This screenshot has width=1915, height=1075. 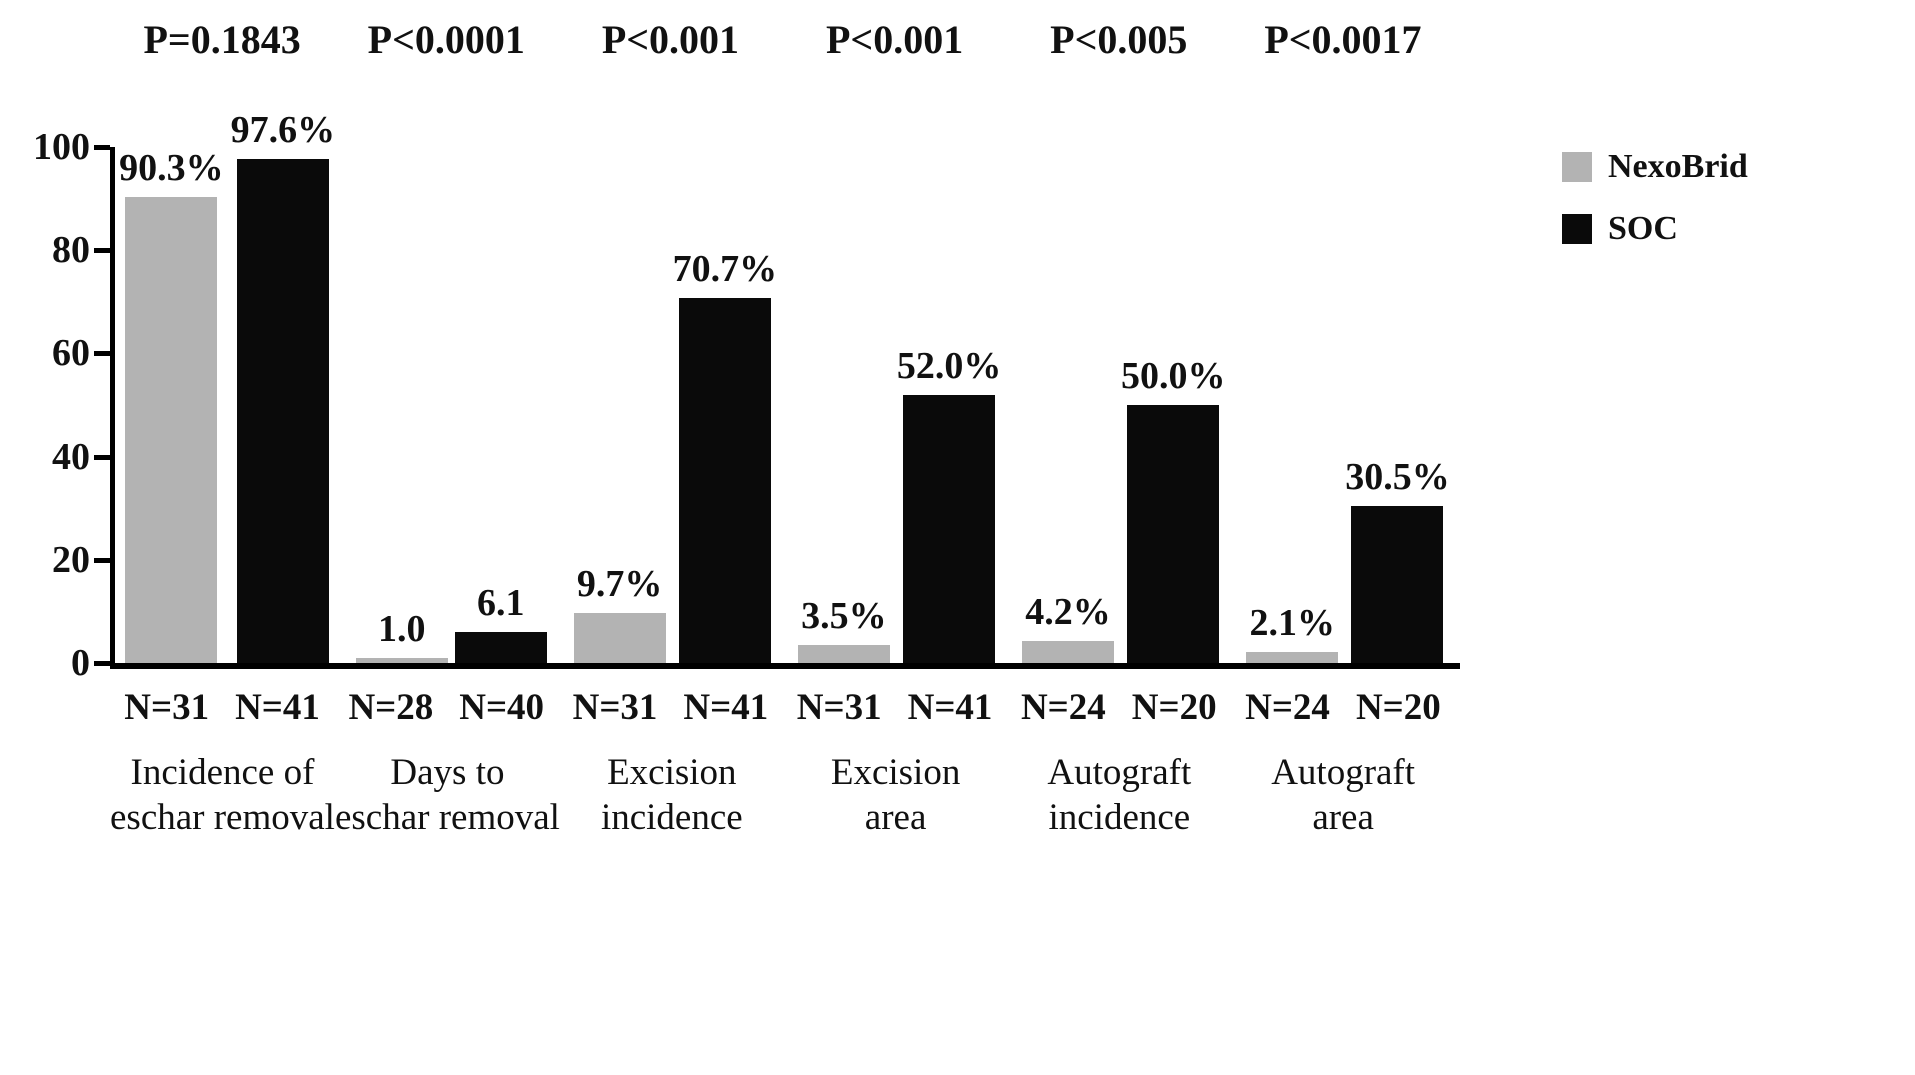 I want to click on bar-value-label: 2.1%, so click(x=1292, y=623).